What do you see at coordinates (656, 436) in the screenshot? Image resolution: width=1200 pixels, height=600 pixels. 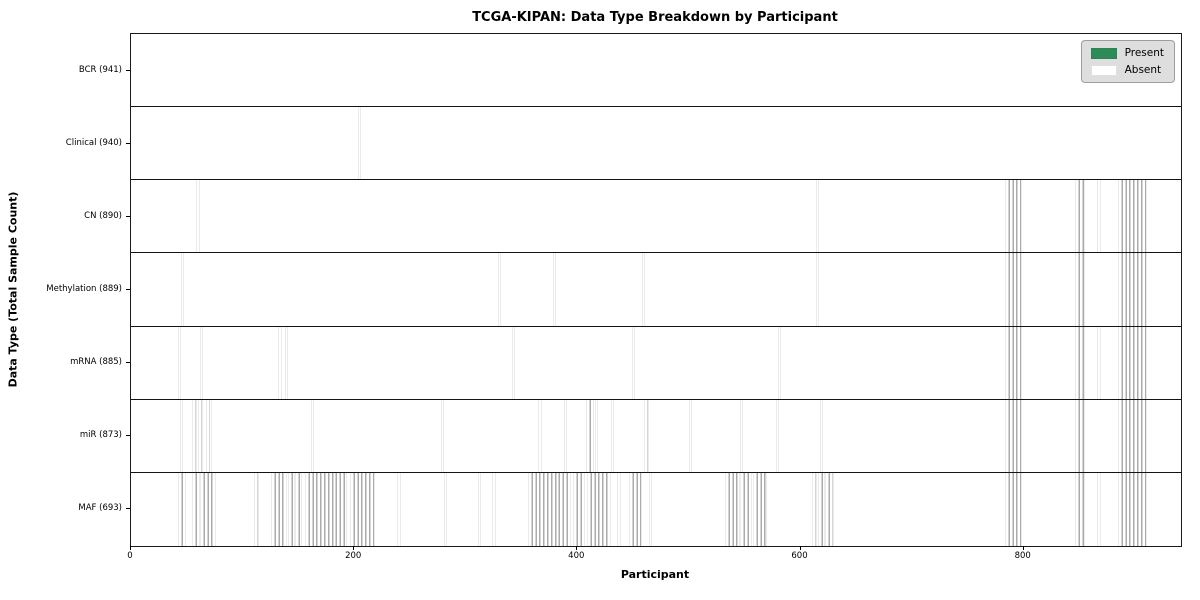 I see `heatmap-row-mir` at bounding box center [656, 436].